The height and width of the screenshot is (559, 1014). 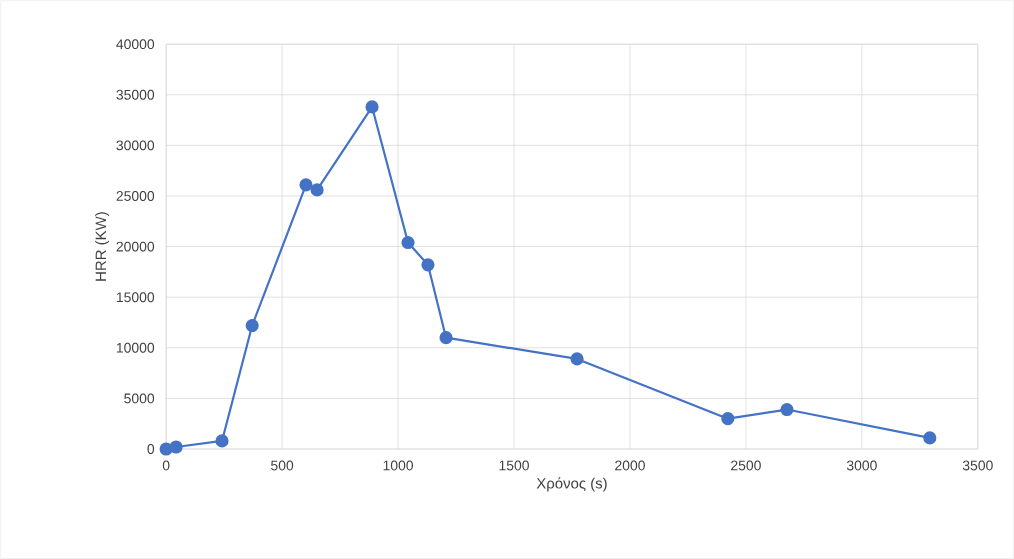 I want to click on y-tick-label: 0, so click(x=151, y=448).